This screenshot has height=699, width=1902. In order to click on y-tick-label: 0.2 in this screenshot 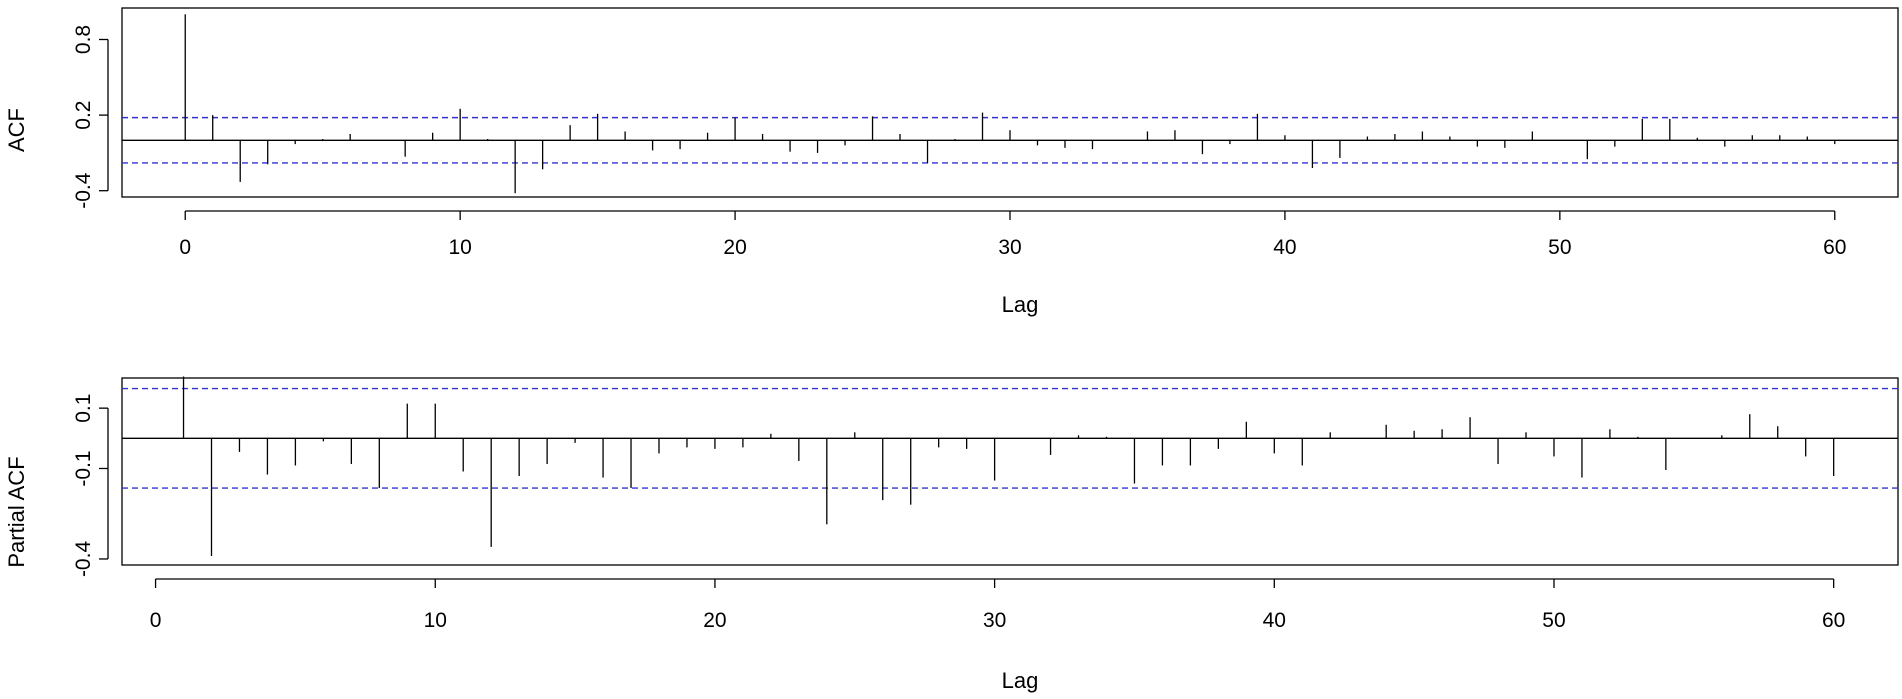, I will do `click(83, 114)`.